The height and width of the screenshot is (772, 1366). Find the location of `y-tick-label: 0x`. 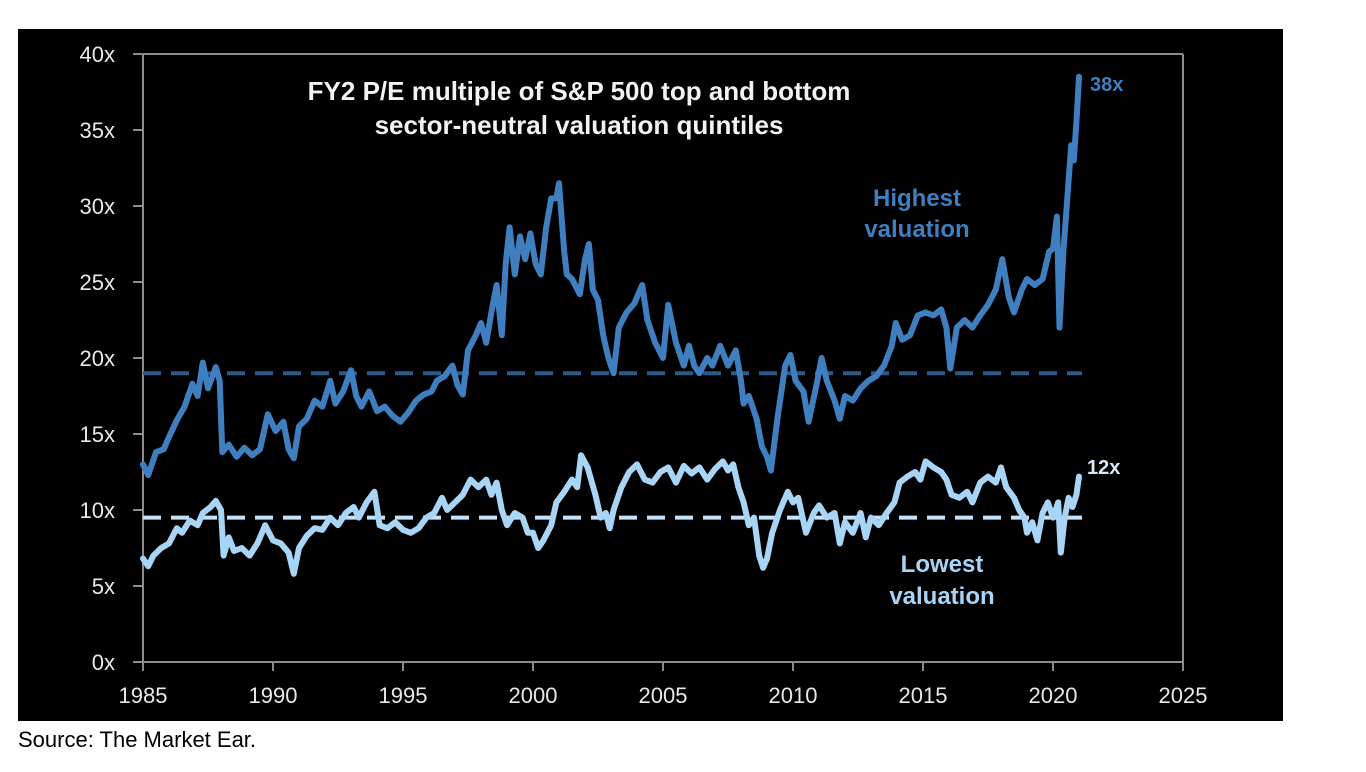

y-tick-label: 0x is located at coordinates (103, 662).